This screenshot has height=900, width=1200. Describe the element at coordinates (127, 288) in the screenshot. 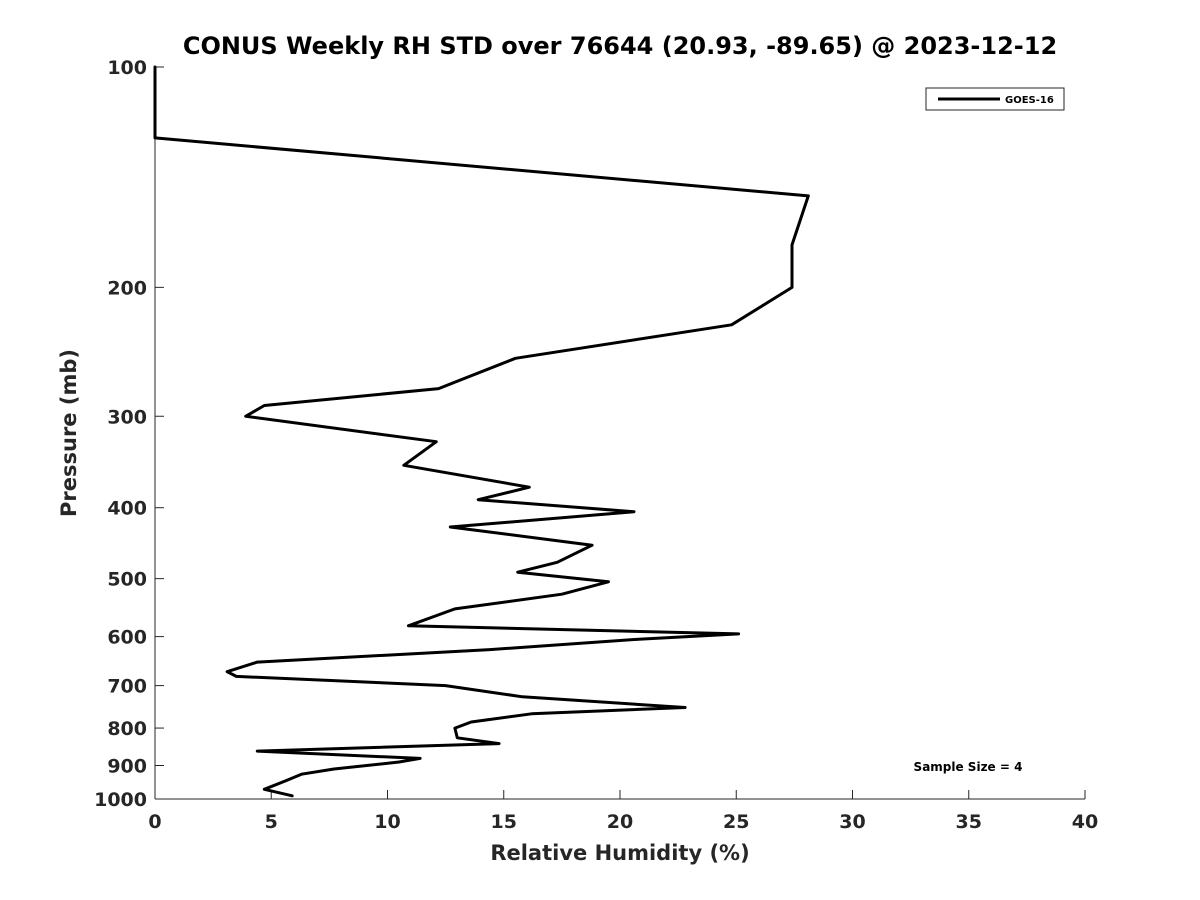

I see `y-tick-label: 200` at that location.